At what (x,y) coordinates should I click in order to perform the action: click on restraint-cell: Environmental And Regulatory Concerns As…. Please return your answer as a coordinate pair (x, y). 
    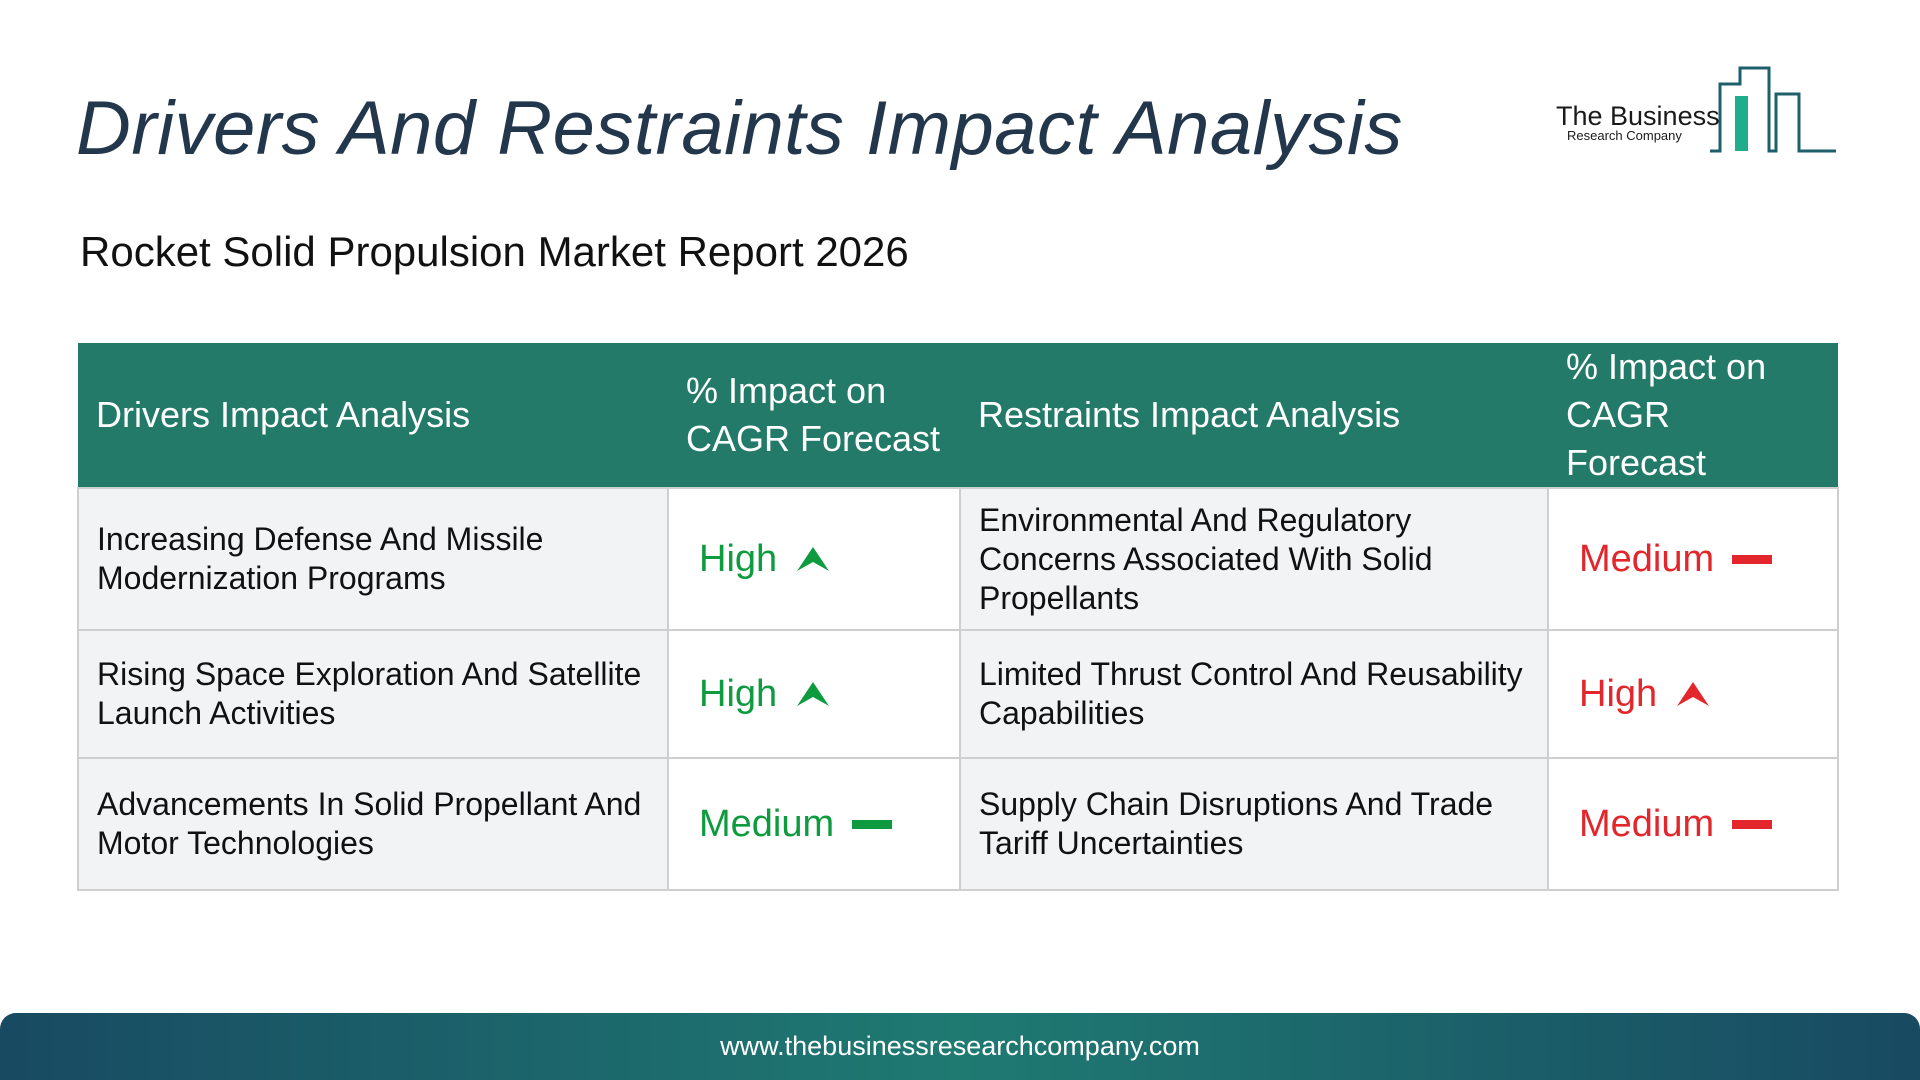
    Looking at the image, I should click on (1254, 559).